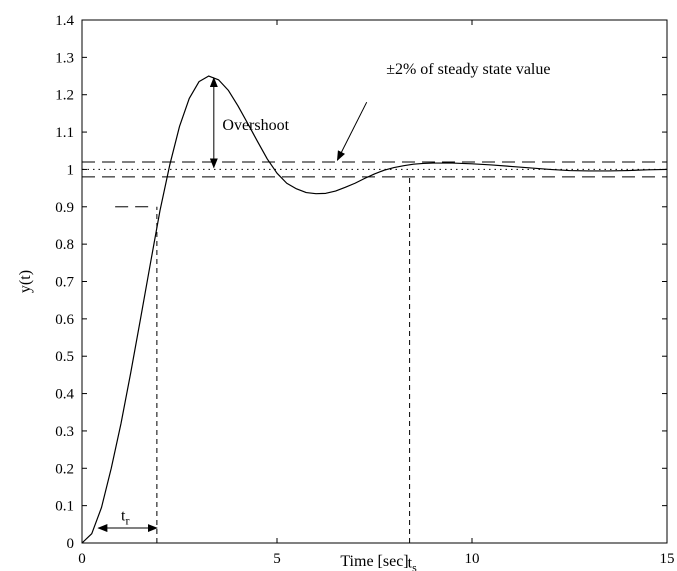  I want to click on y-axis-label: y(t), so click(25, 281).